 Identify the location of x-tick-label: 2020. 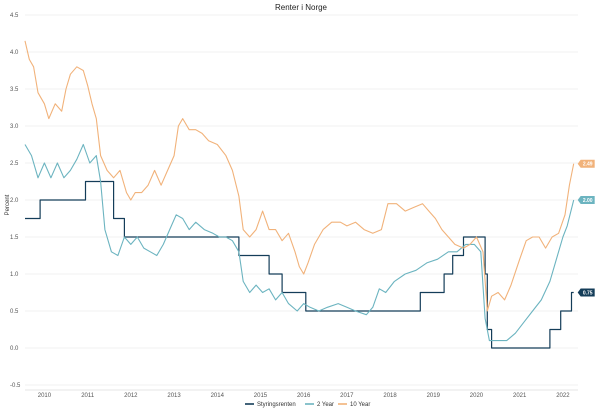
(477, 396).